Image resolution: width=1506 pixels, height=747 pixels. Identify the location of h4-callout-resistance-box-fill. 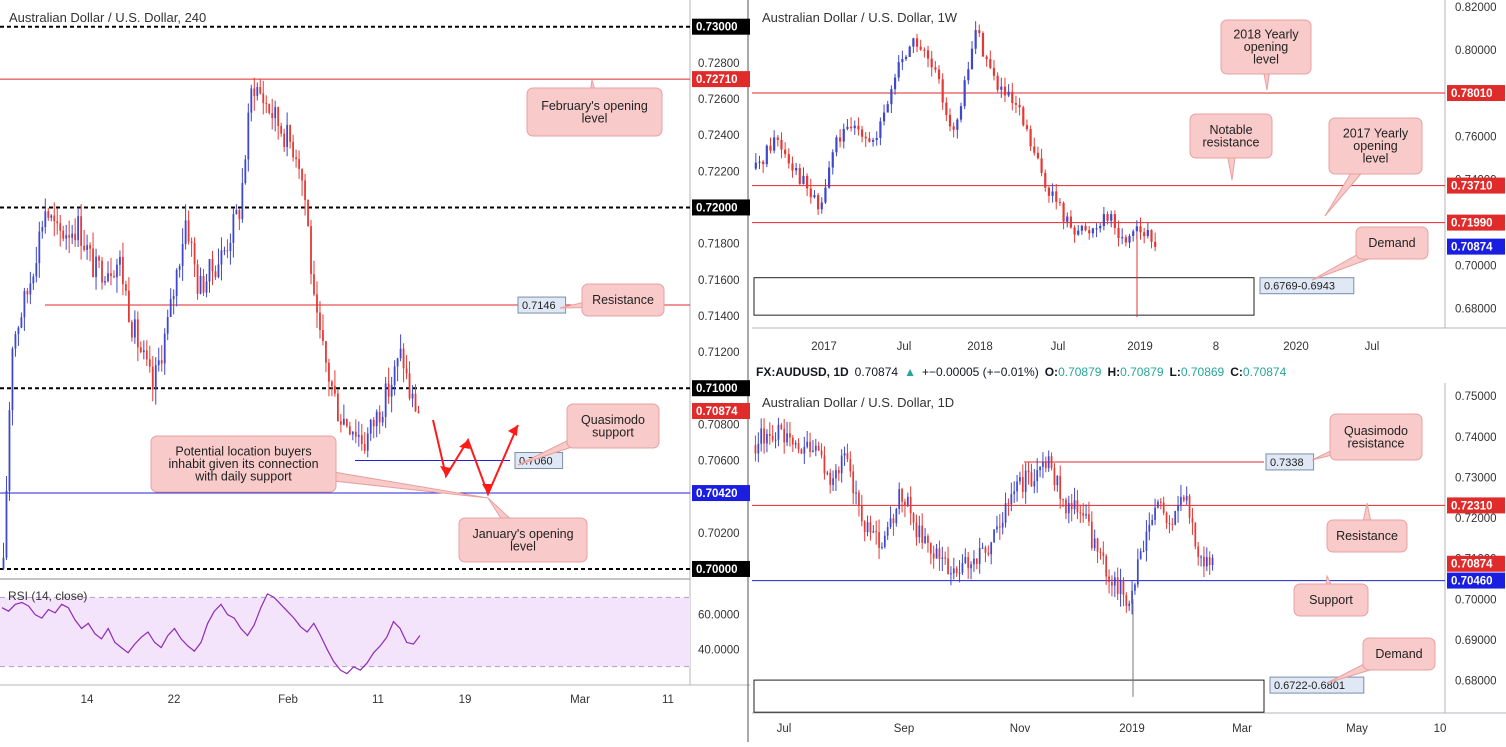
(623, 300).